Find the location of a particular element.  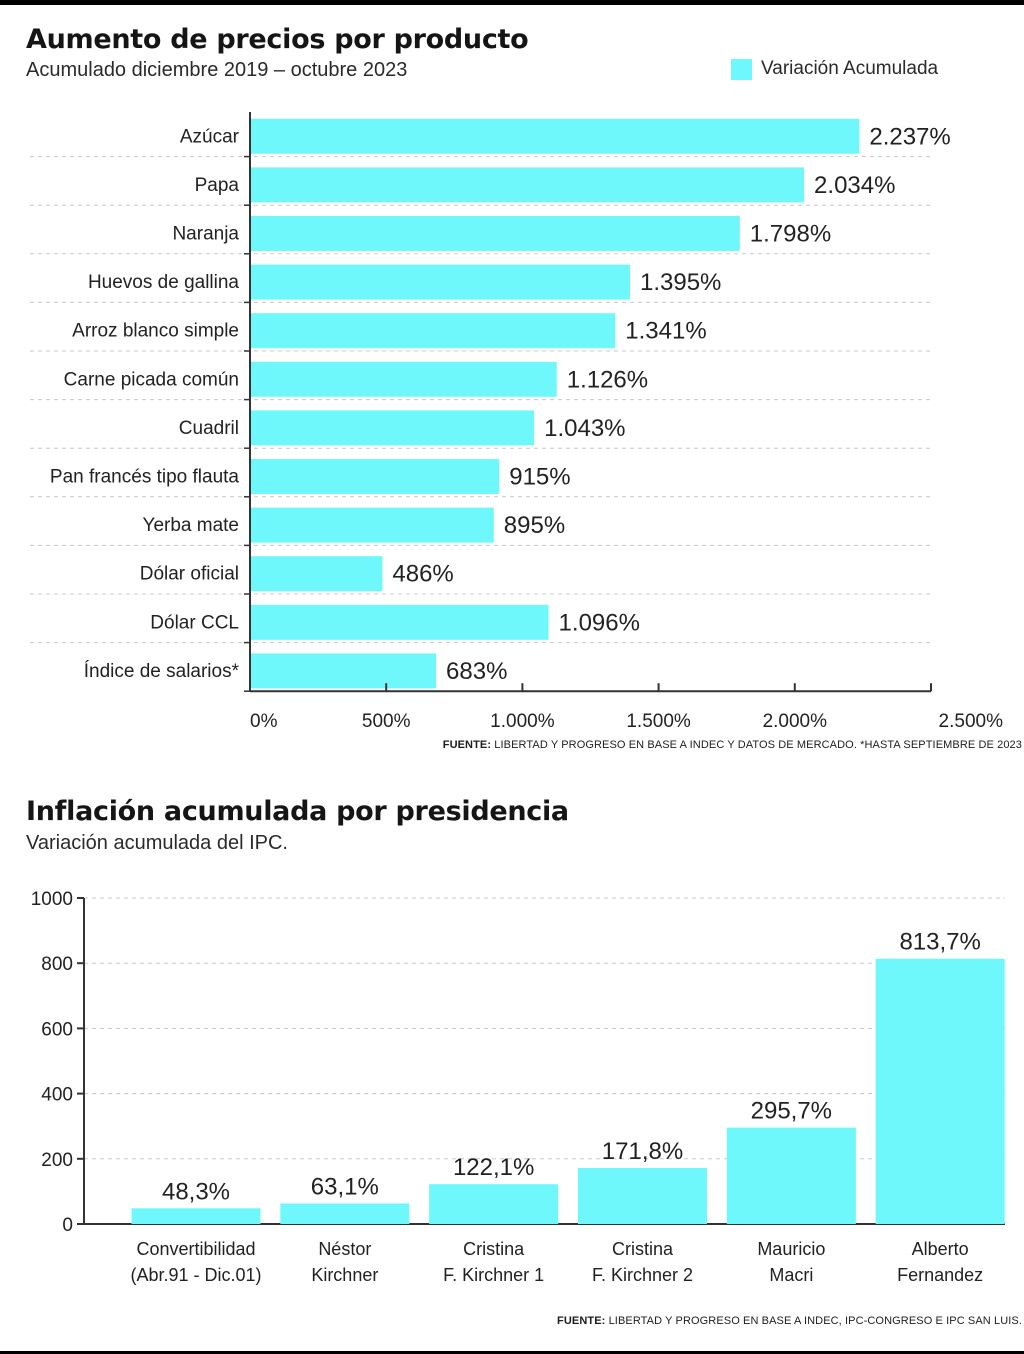

category-label: Carne picada común is located at coordinates (151, 379).